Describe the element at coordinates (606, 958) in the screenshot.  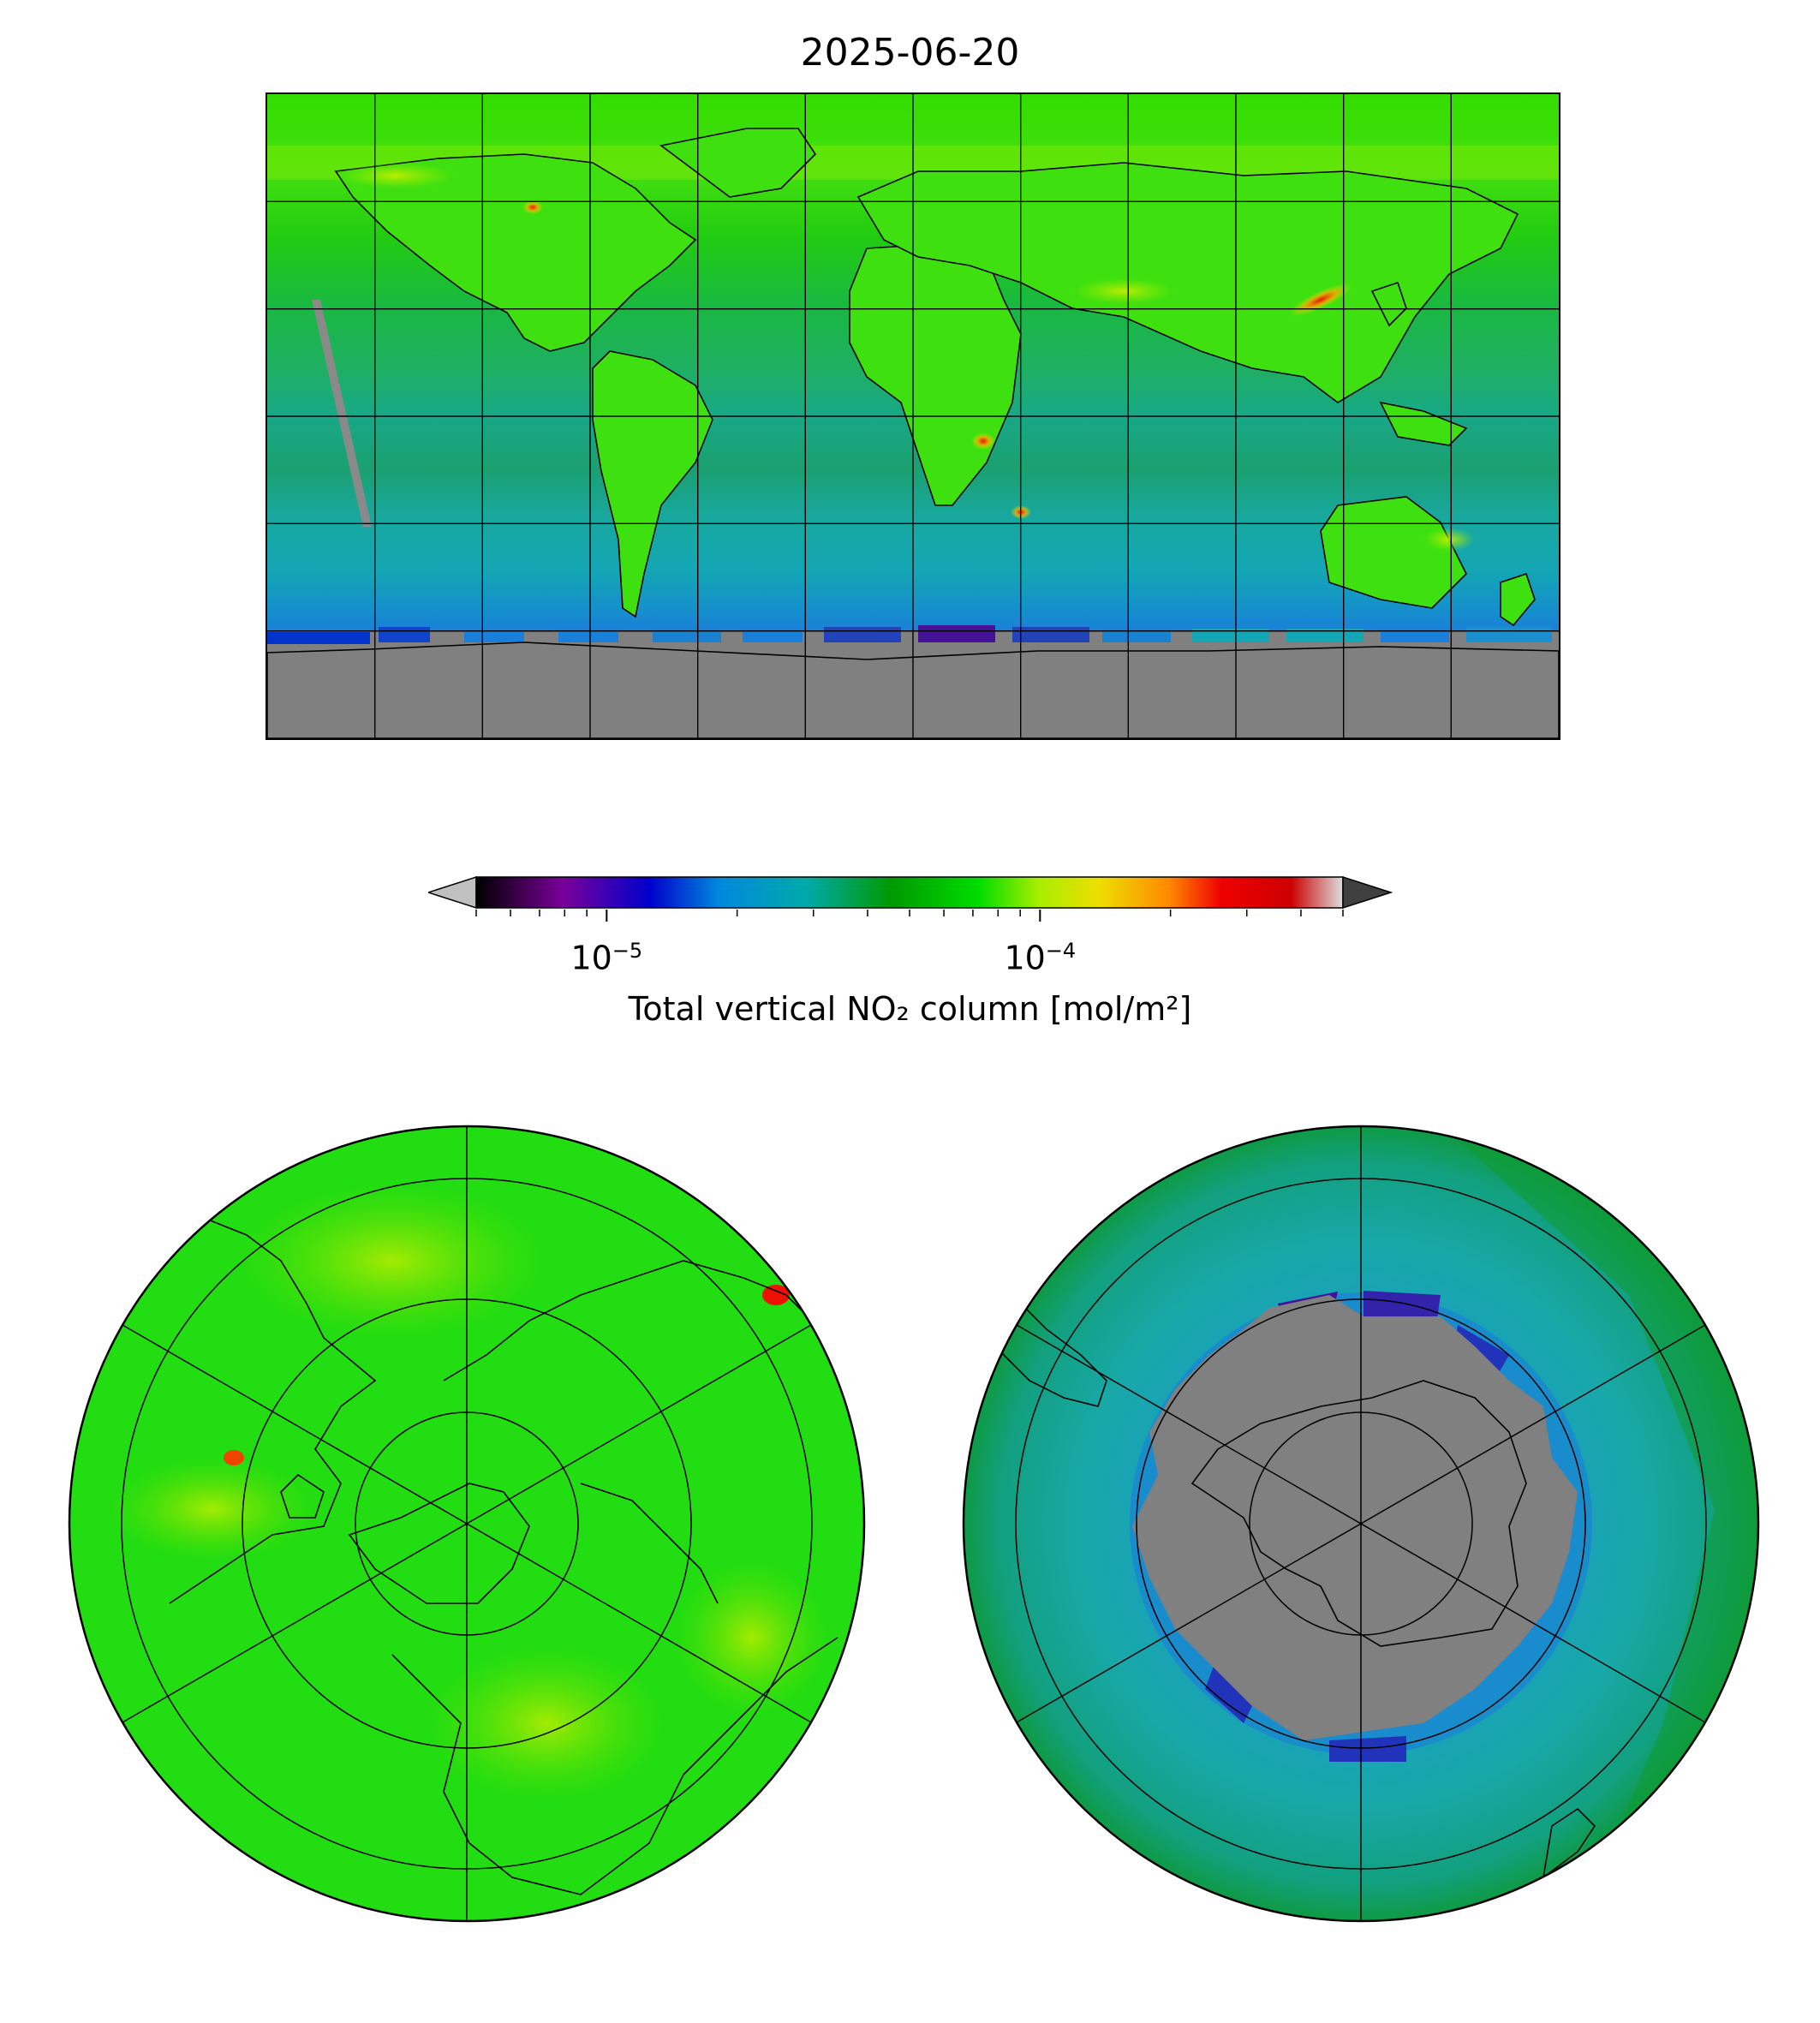
I see `colorbar-tick-label: 10⁻⁵` at that location.